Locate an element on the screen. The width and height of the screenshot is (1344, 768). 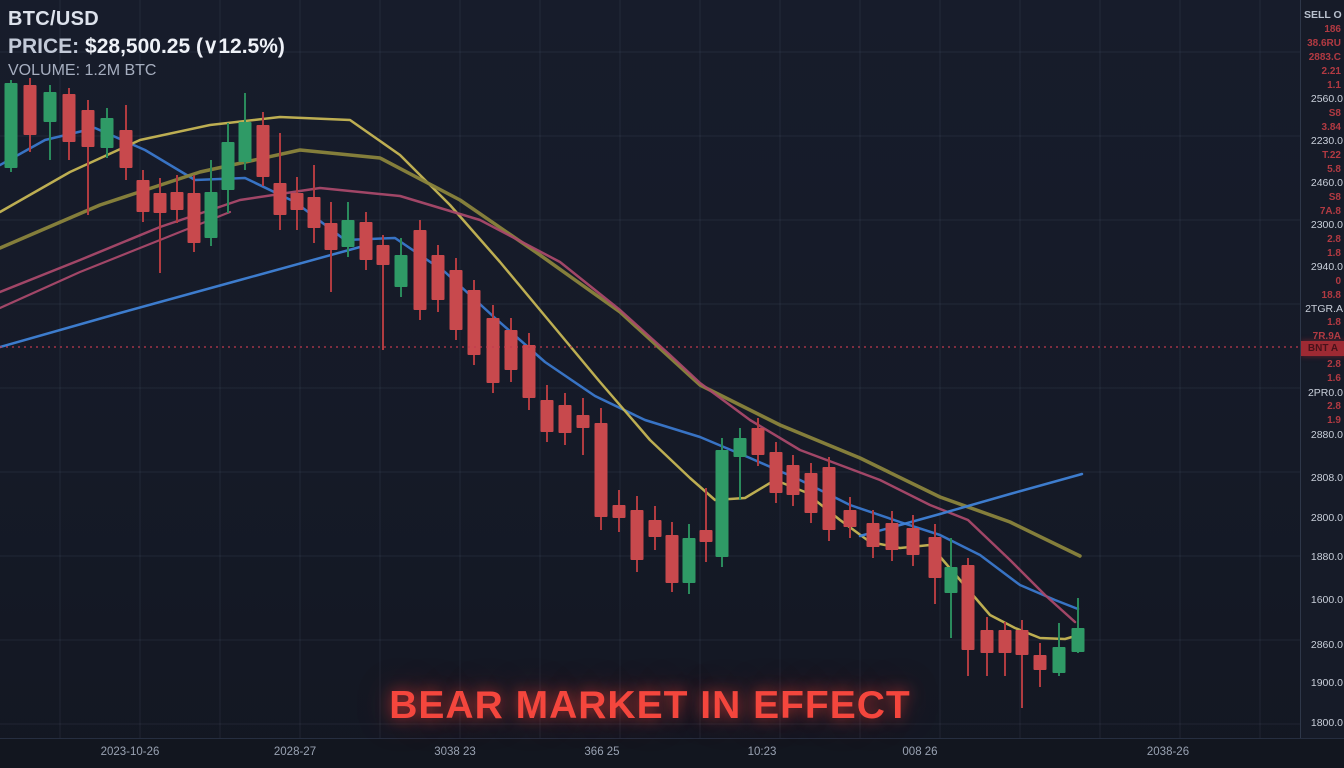
axis-order-entry: 186 is located at coordinates (1332, 29).